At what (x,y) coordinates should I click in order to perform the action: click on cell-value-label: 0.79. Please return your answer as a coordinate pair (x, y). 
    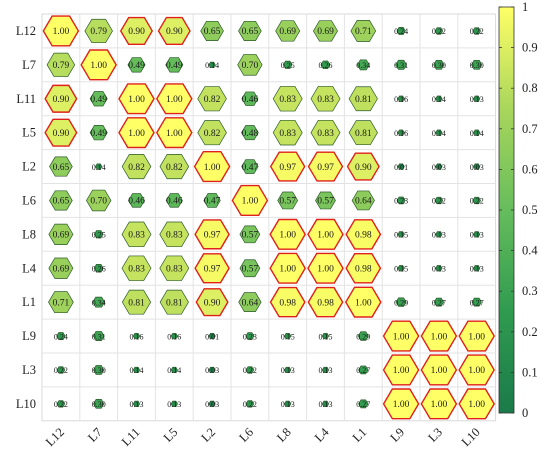
    Looking at the image, I should click on (98, 32).